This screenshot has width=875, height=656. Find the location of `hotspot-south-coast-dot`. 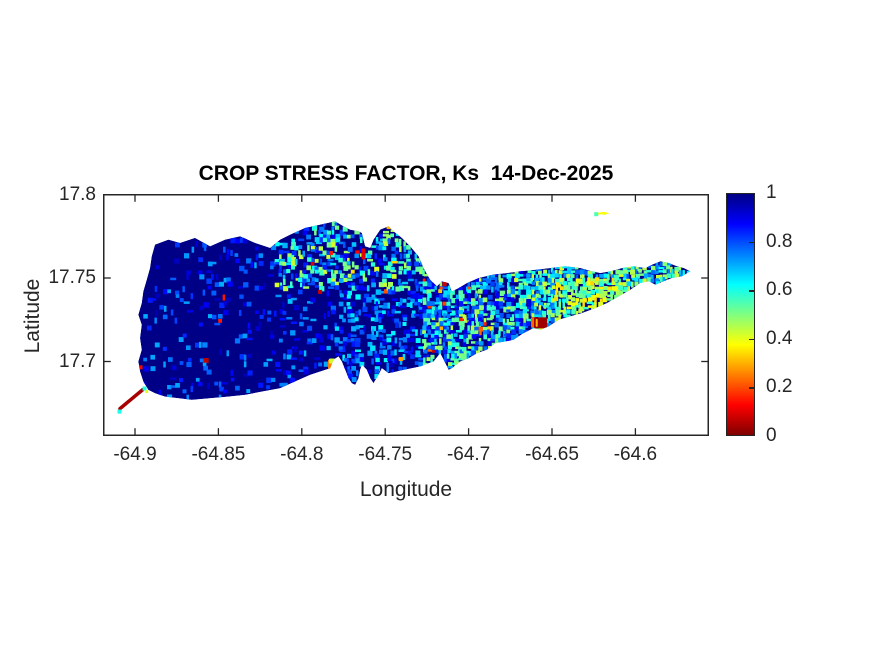

hotspot-south-coast-dot is located at coordinates (401, 359).